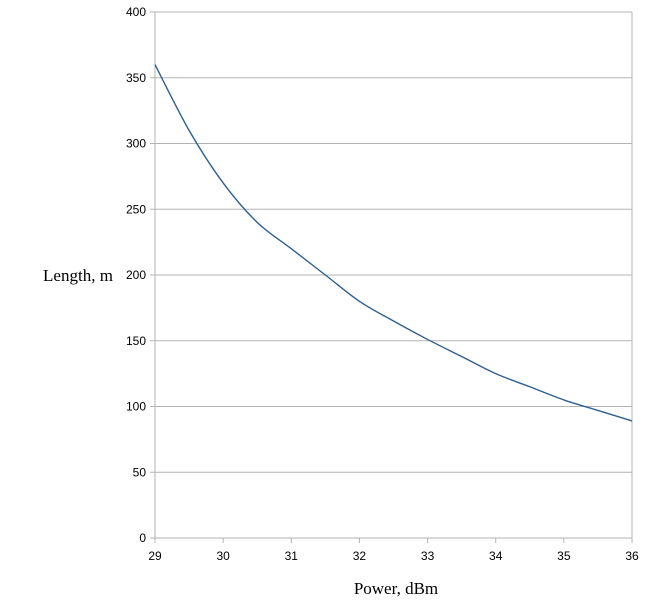  I want to click on y-tick-label-50: 50, so click(140, 472).